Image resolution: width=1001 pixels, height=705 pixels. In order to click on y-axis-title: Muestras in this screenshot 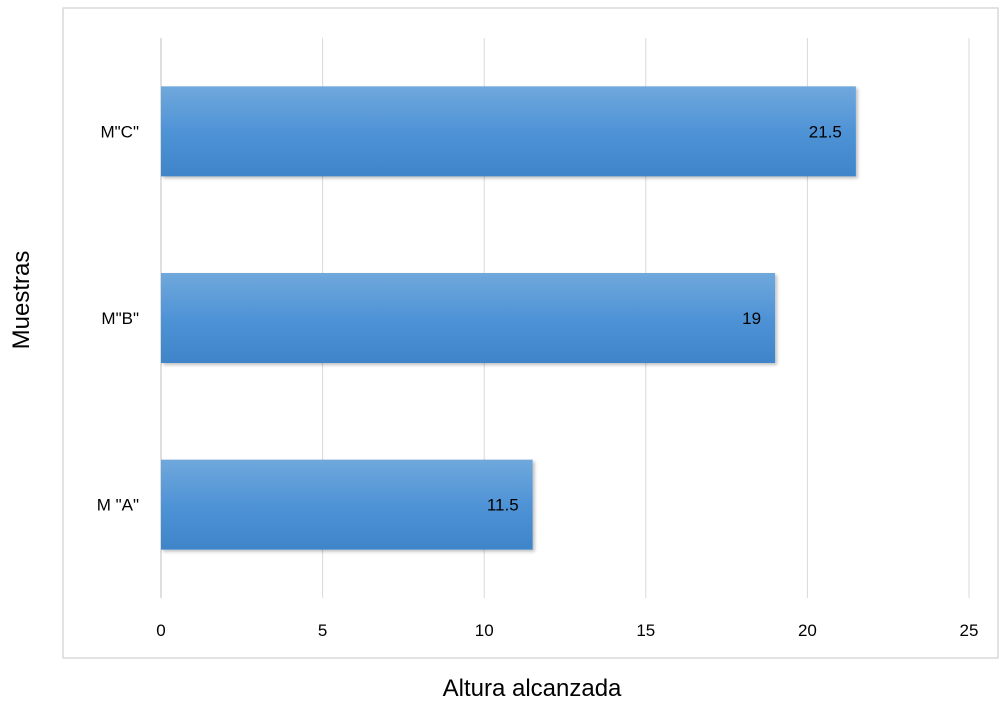, I will do `click(21, 300)`.